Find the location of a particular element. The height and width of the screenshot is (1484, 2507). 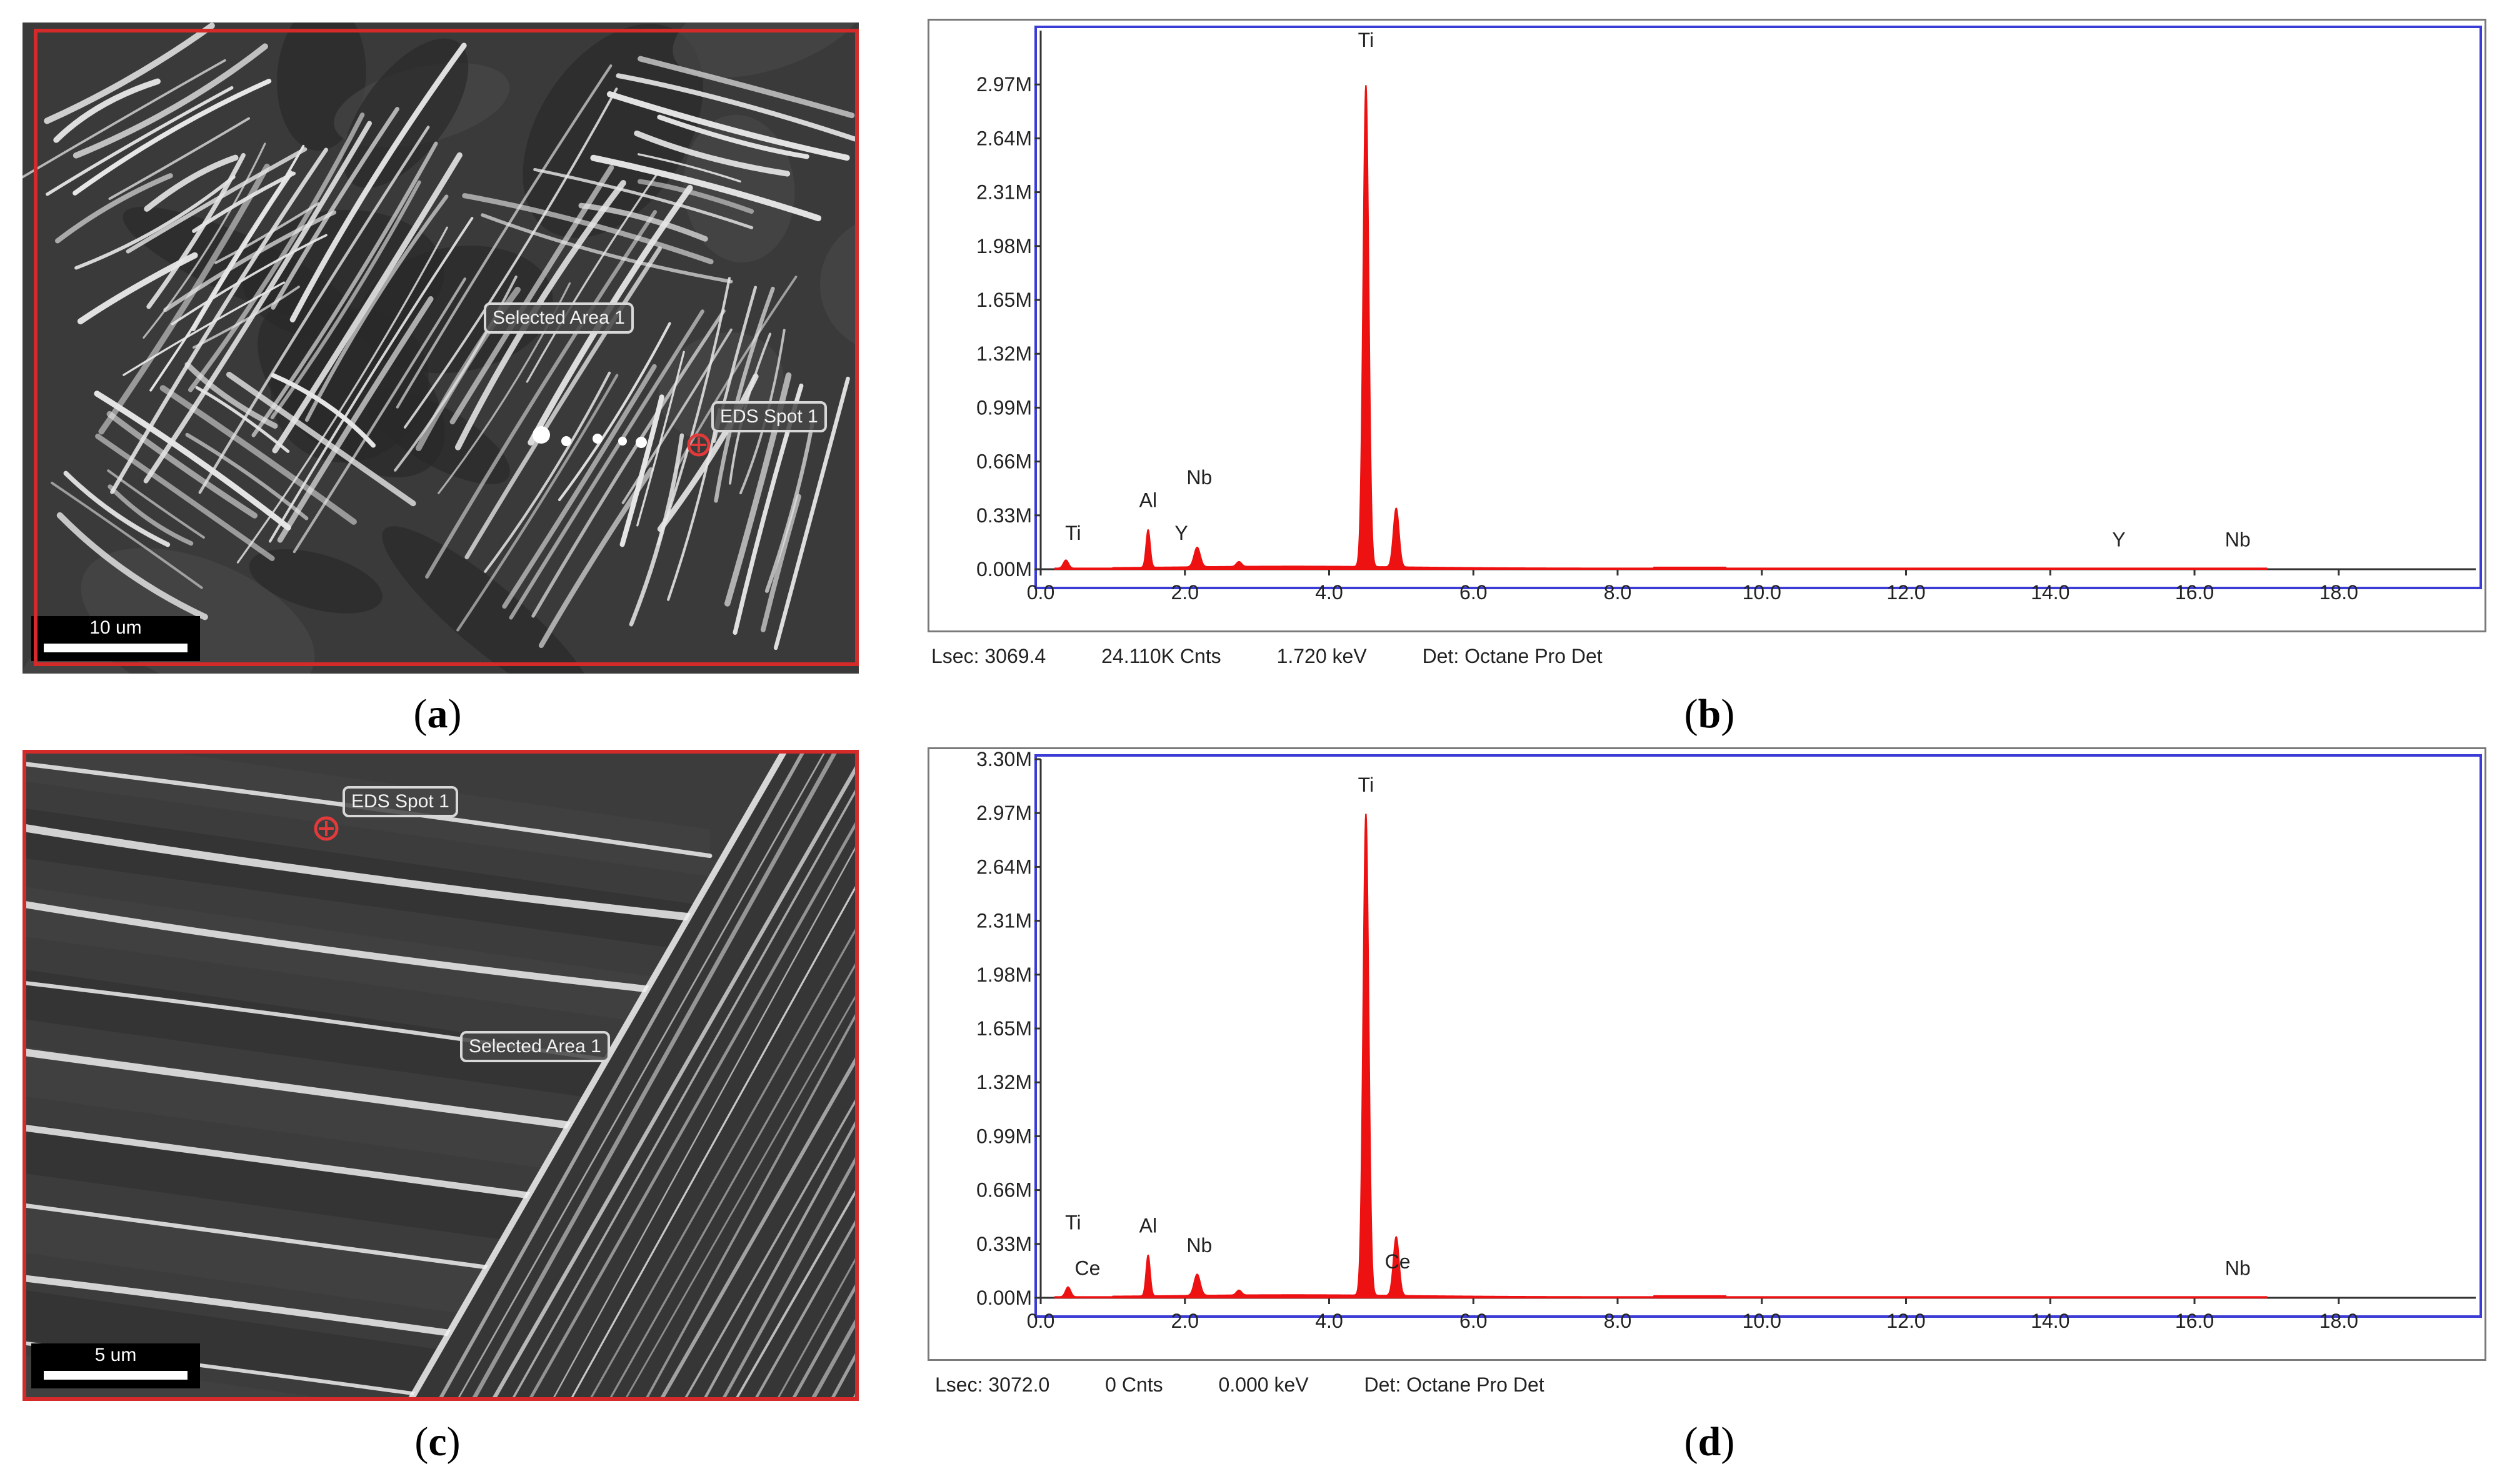

live-seconds: Lsec: 3069.4 is located at coordinates (988, 656).